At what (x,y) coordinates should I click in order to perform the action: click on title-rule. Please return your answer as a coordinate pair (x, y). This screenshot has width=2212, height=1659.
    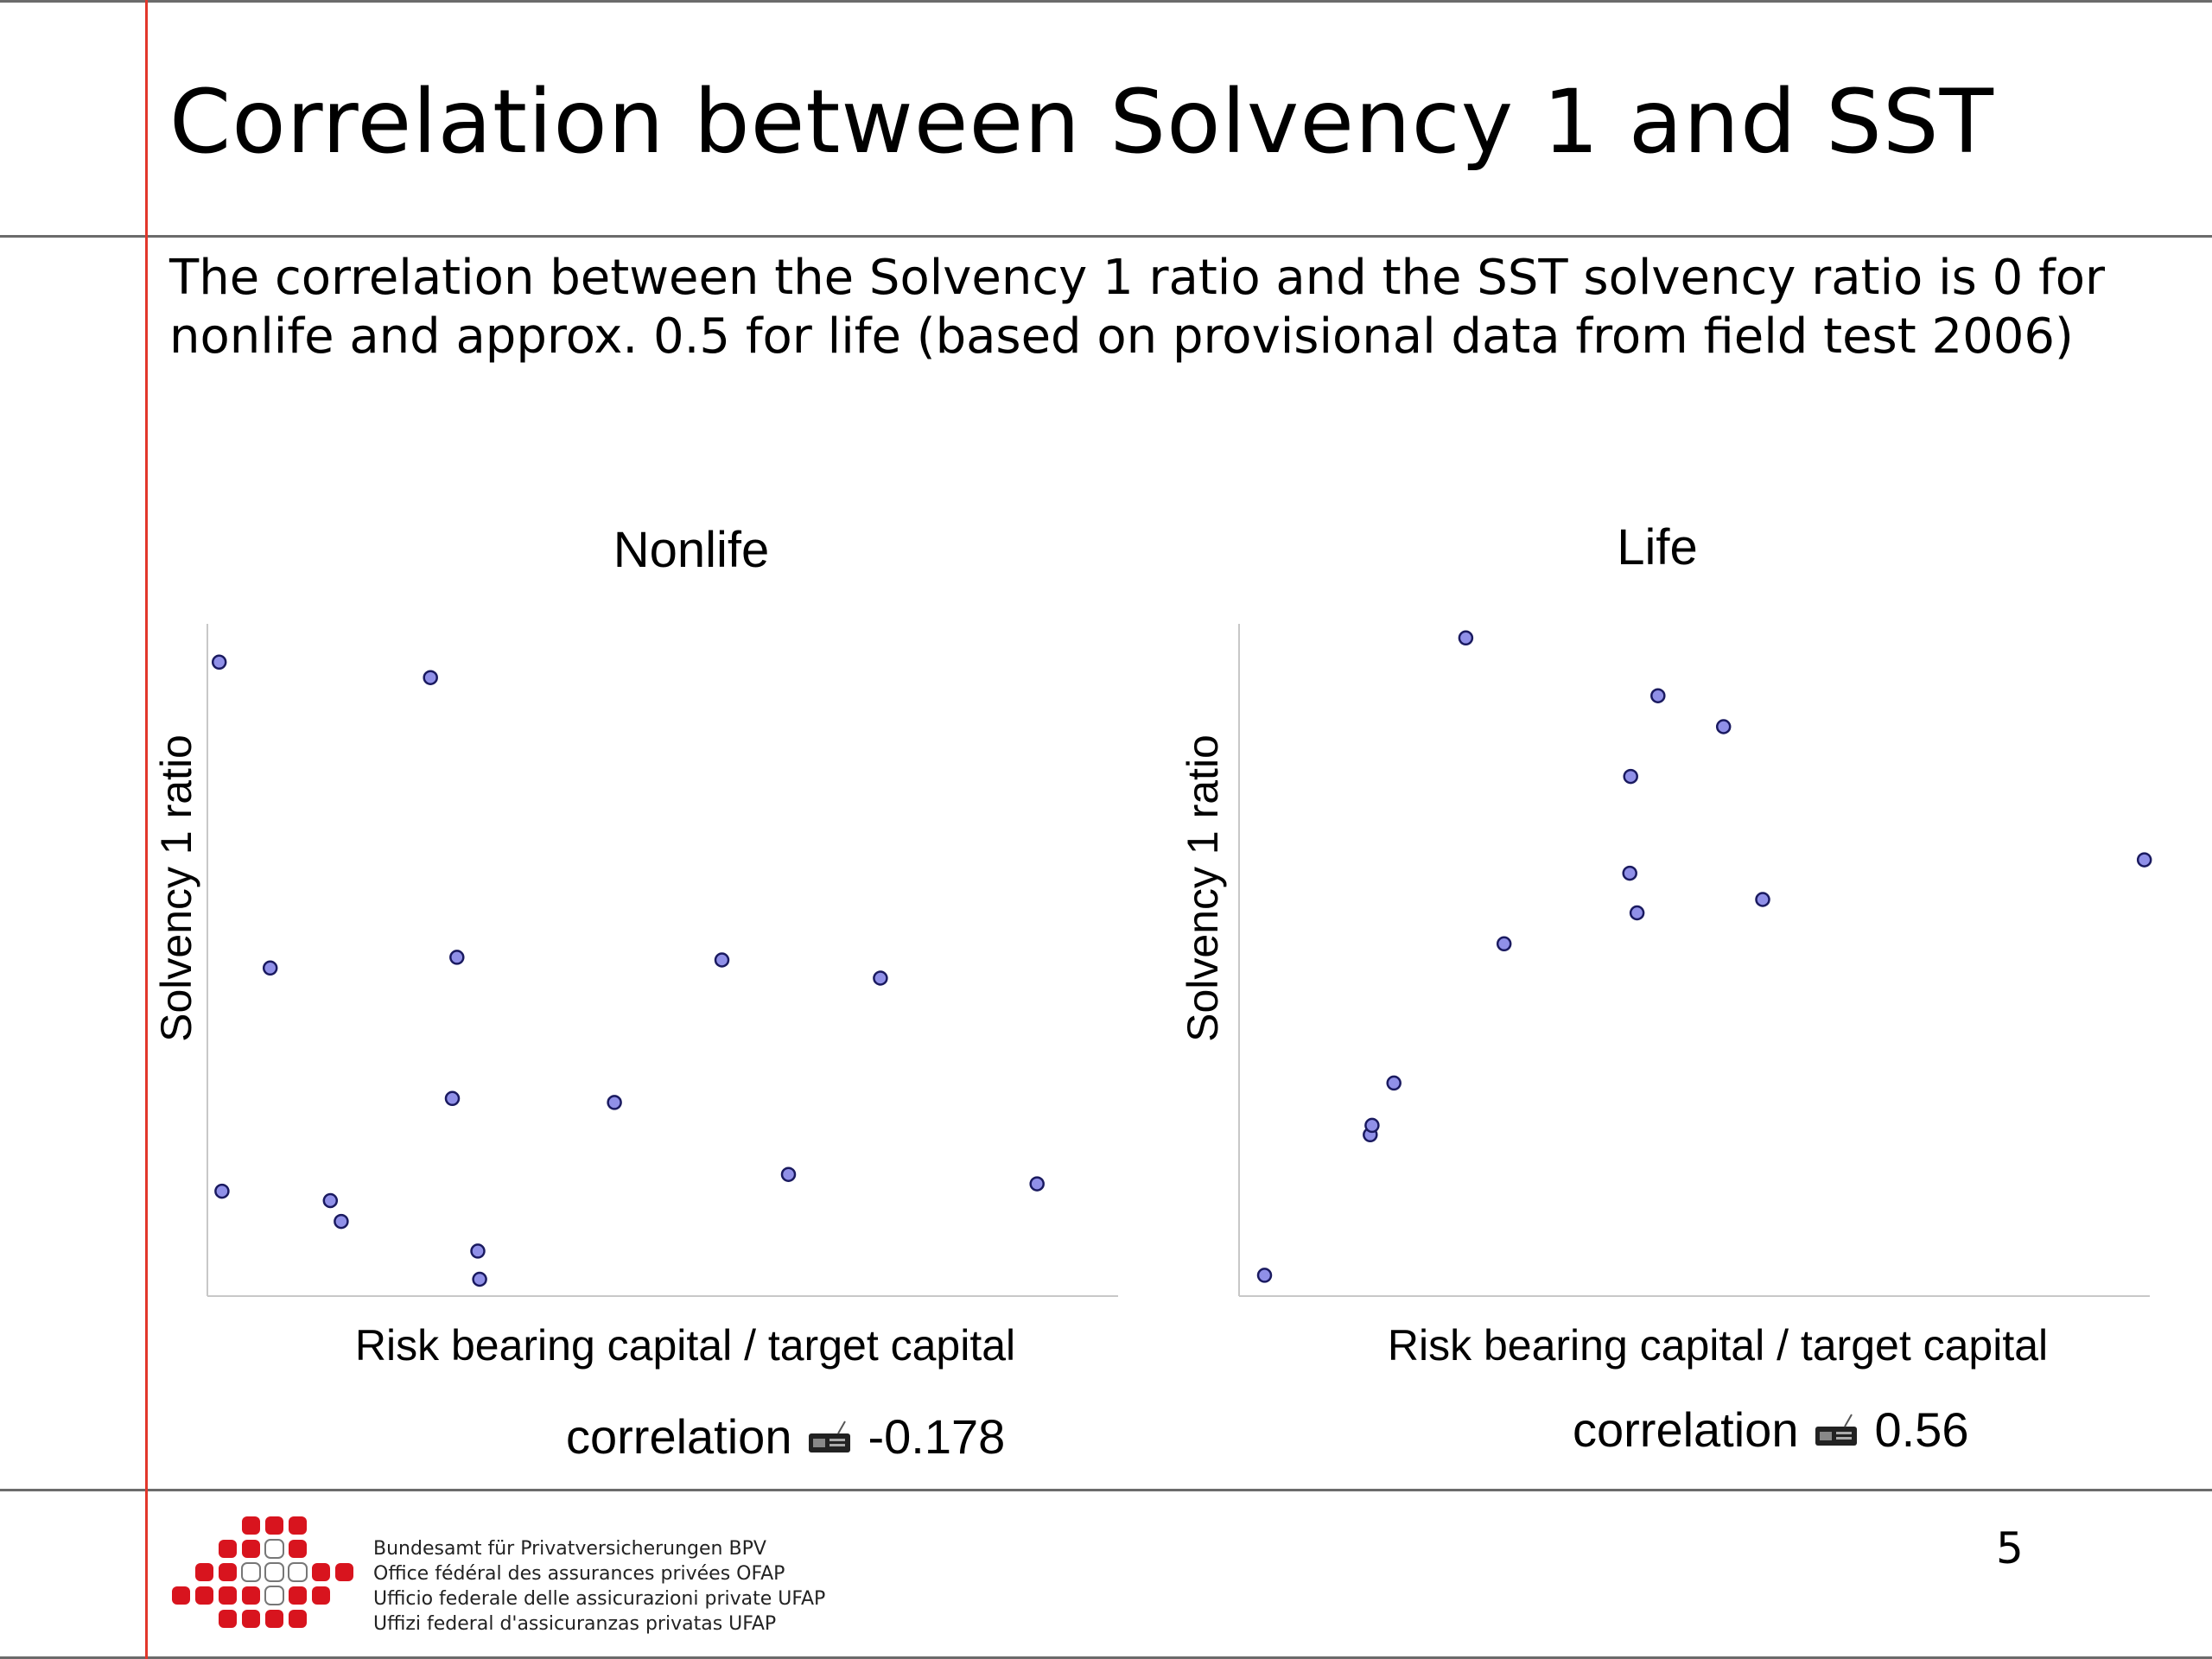
    Looking at the image, I should click on (1106, 236).